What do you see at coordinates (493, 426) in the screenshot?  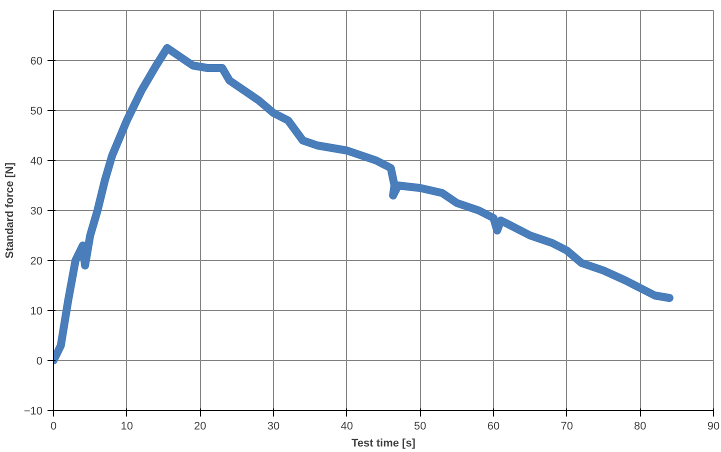 I see `x-tick-label: 60` at bounding box center [493, 426].